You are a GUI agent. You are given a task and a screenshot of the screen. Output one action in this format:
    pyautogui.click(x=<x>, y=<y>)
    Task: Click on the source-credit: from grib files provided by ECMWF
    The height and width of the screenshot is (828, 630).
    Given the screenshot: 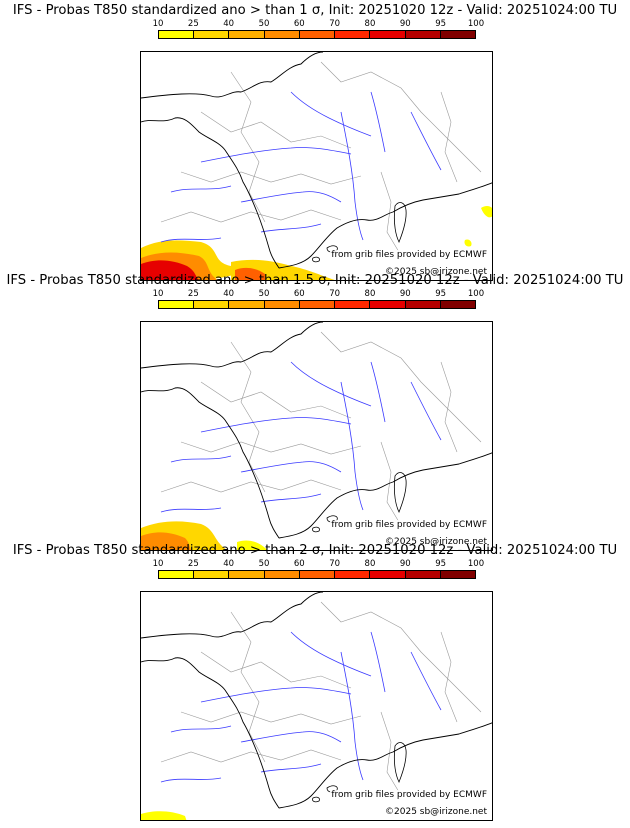 What is the action you would take?
    pyautogui.click(x=409, y=795)
    